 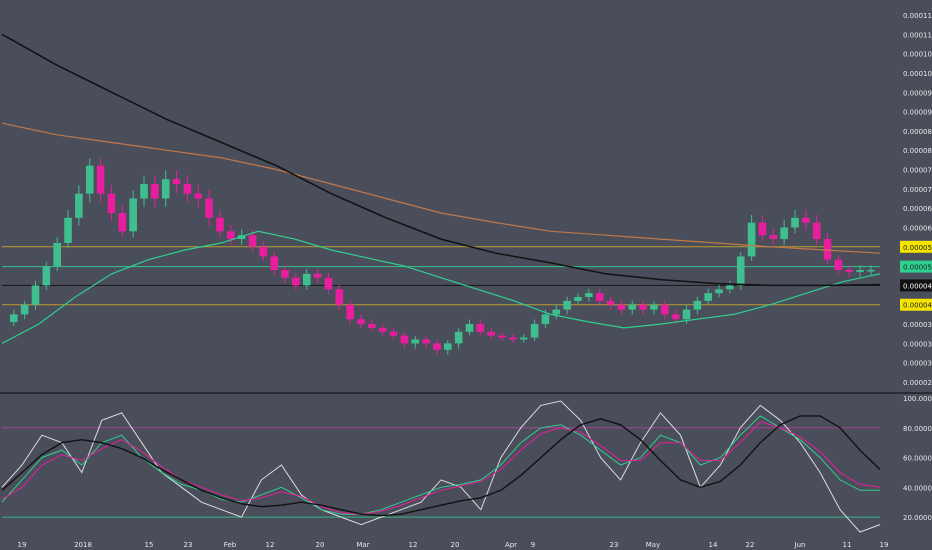 I want to click on price-tick-label: 0.00007100, so click(x=917, y=190).